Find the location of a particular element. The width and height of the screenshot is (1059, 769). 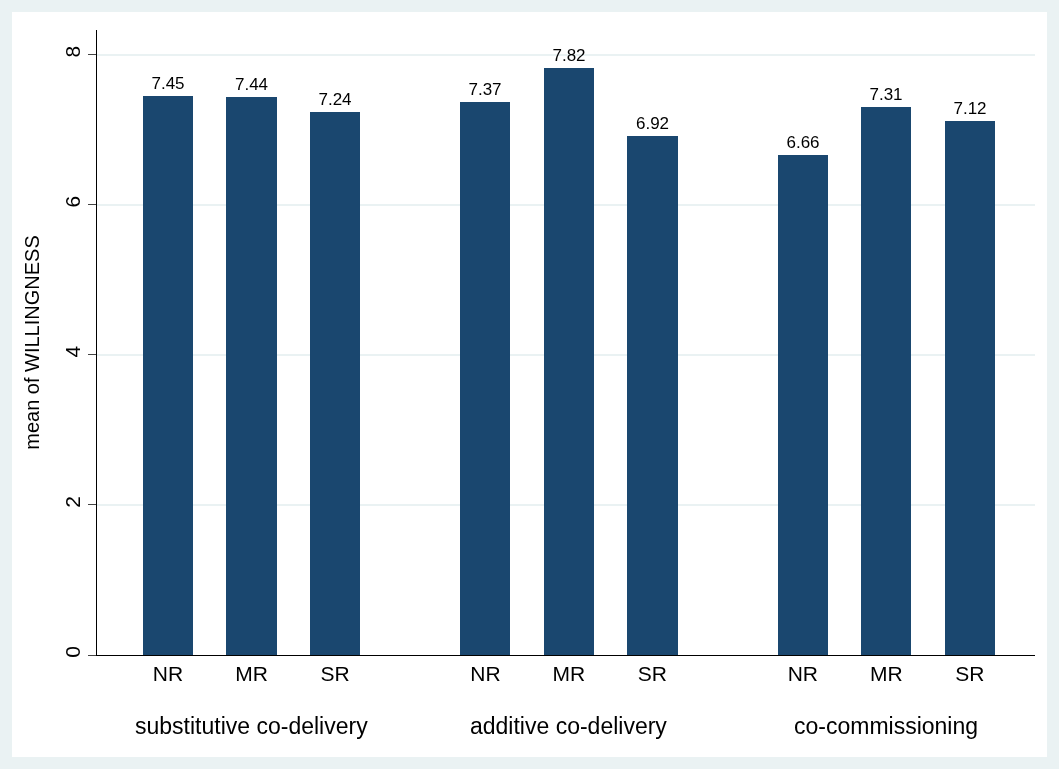

y-tick-label: 0 is located at coordinates (72, 652).